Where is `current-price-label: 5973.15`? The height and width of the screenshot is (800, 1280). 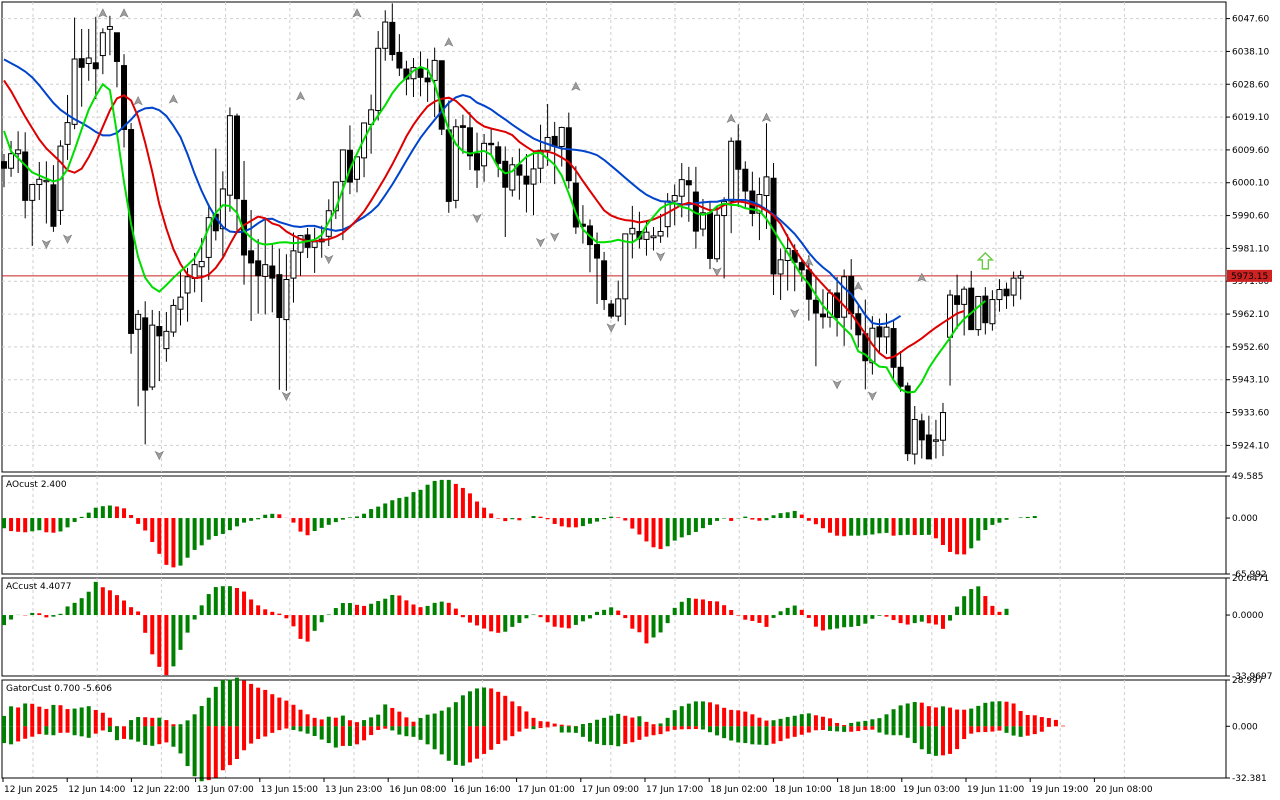 current-price-label: 5973.15 is located at coordinates (1249, 277).